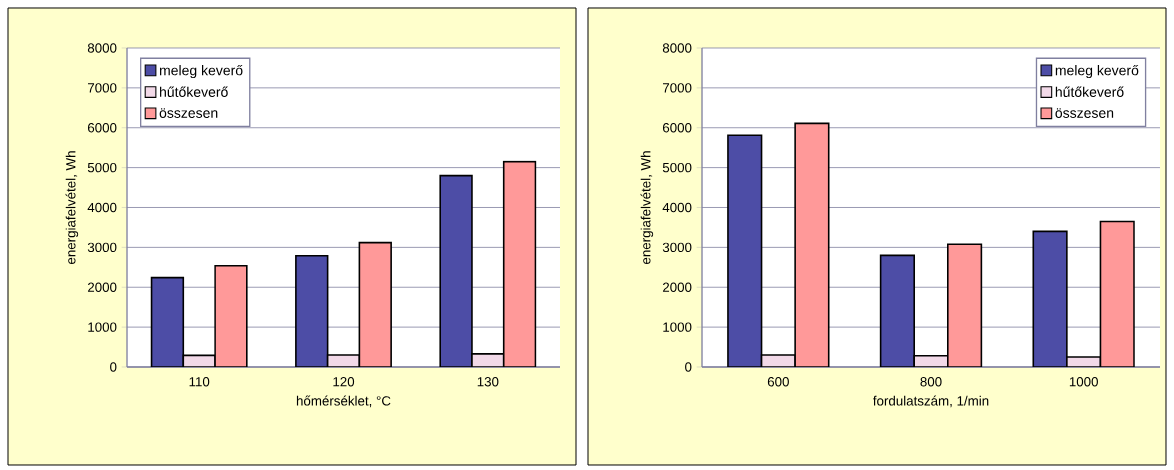  I want to click on x-axis-title: fordulatszám, 1/min, so click(931, 401).